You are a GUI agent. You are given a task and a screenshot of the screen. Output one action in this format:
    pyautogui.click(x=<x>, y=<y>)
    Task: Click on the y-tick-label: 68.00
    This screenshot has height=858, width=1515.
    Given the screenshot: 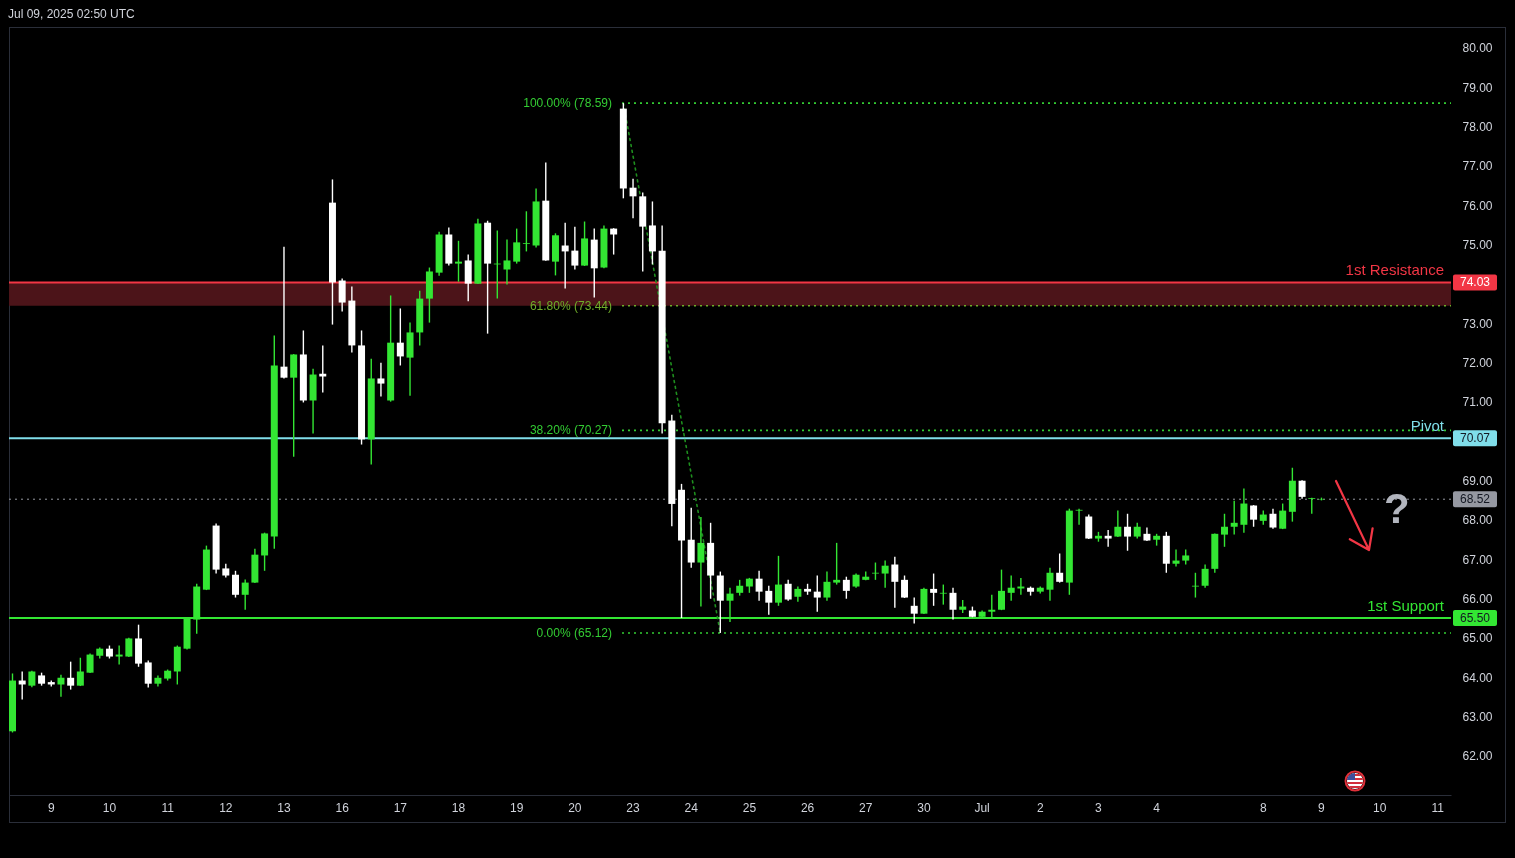 What is the action you would take?
    pyautogui.click(x=1477, y=520)
    